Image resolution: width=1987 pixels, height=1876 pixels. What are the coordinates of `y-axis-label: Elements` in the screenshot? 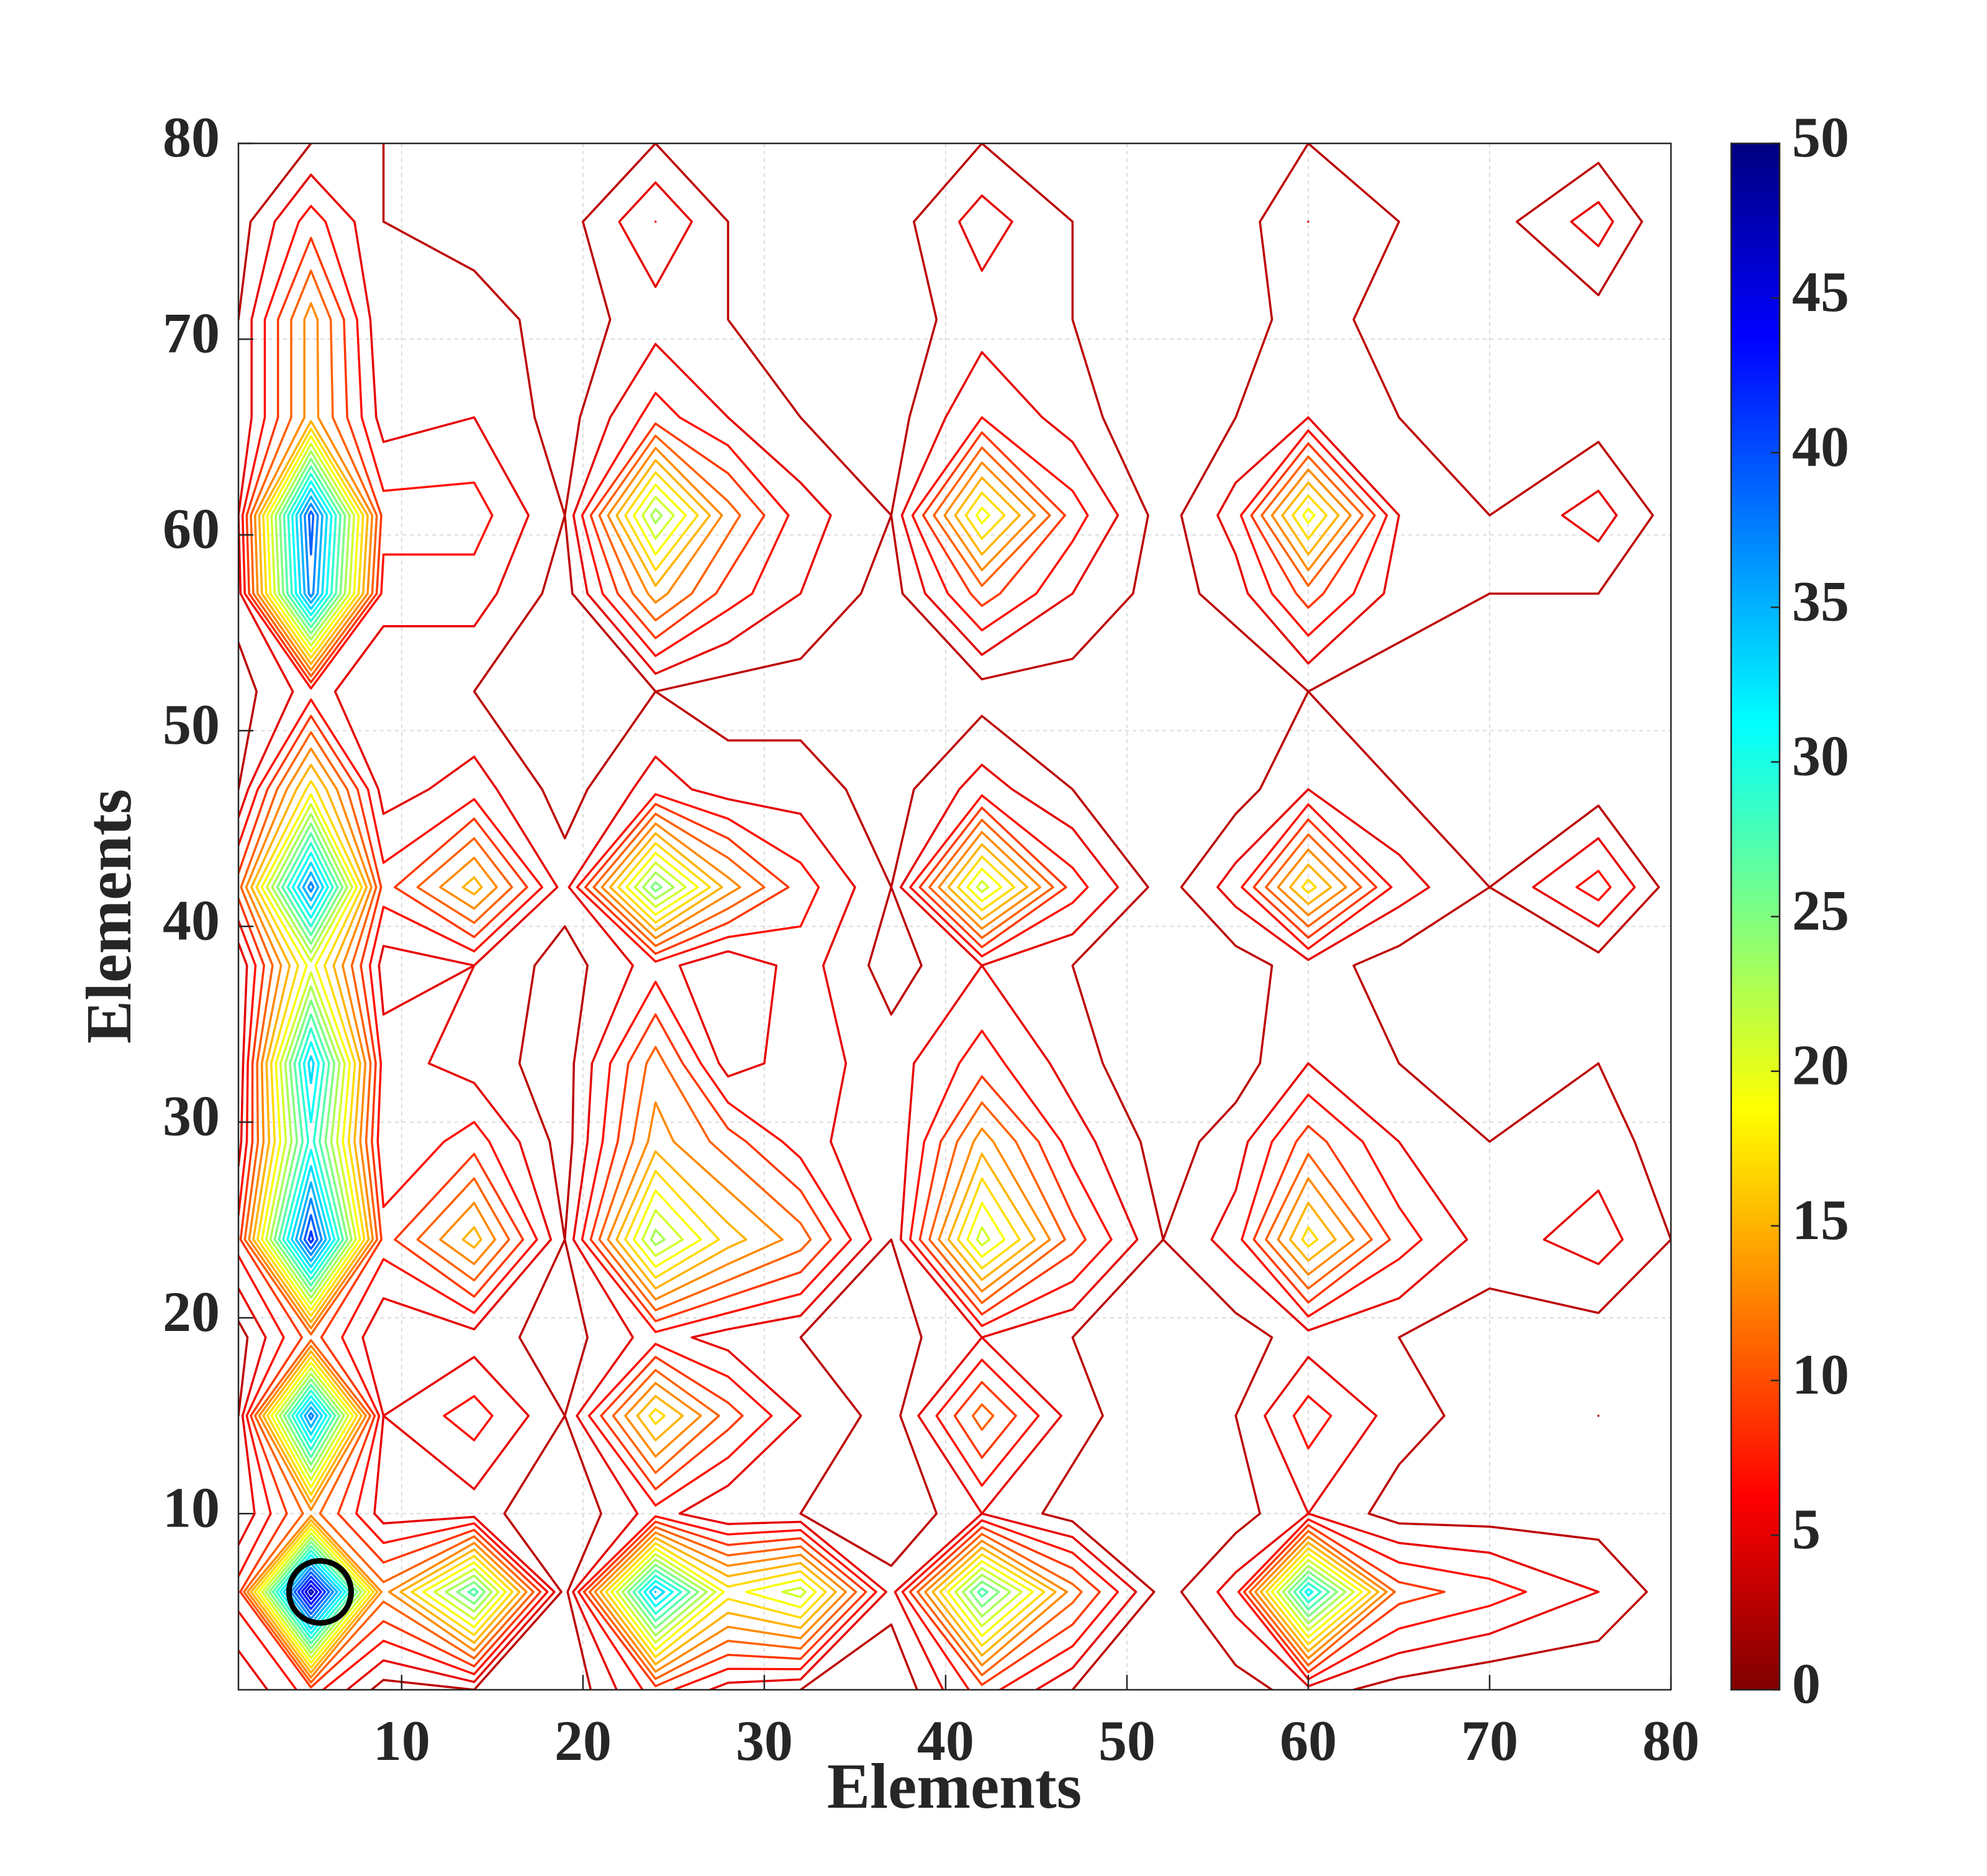 It's located at (109, 916).